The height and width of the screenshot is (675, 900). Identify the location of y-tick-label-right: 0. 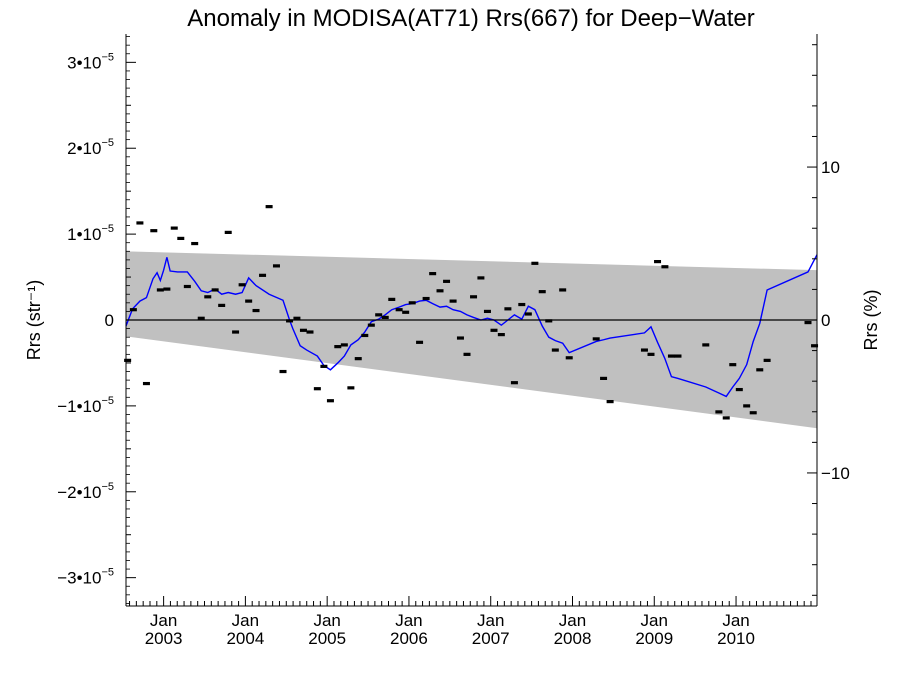
(825, 320).